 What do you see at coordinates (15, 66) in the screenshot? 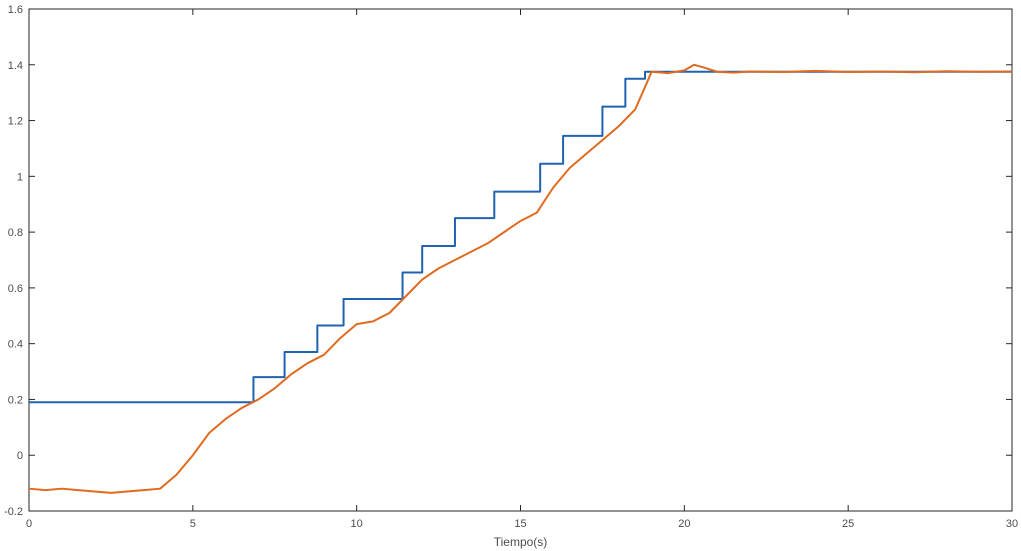
I see `y-tick-label: 1.4` at bounding box center [15, 66].